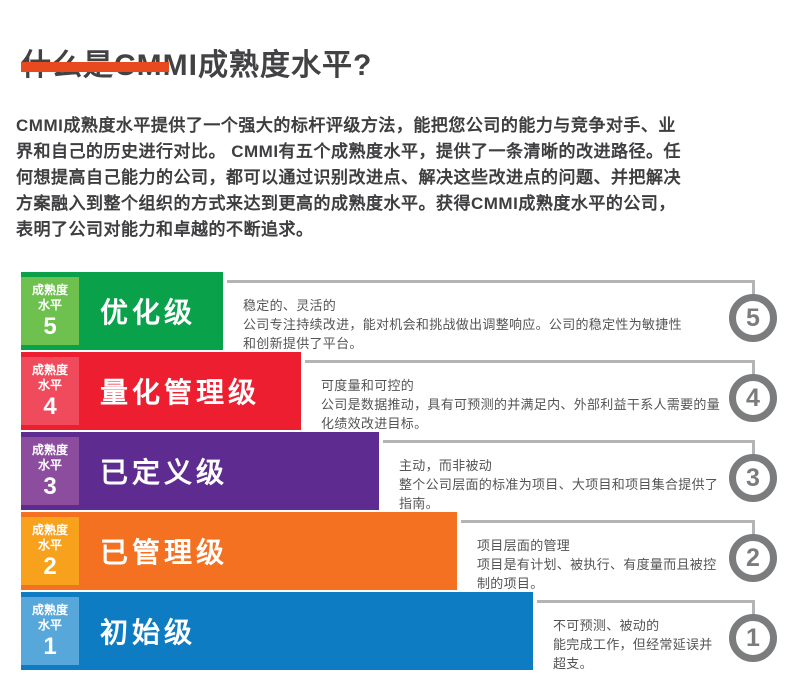  What do you see at coordinates (164, 552) in the screenshot?
I see `level-2-name: 已管理级` at bounding box center [164, 552].